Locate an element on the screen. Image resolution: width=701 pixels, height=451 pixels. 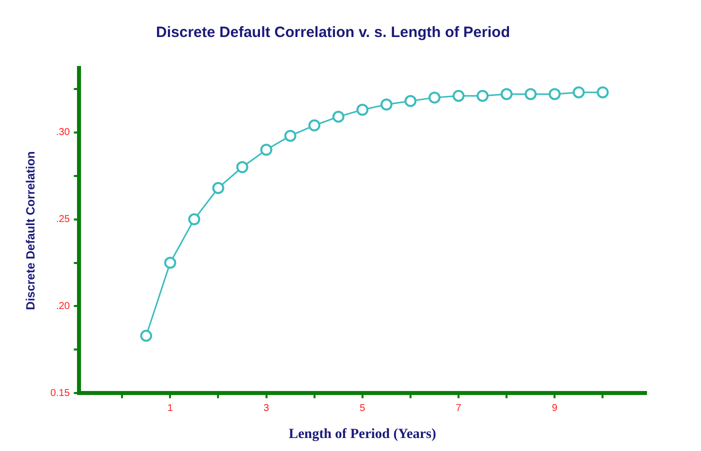
chart-title: Discrete Default Correlation v. s. Length of Period is located at coordinates (333, 33).